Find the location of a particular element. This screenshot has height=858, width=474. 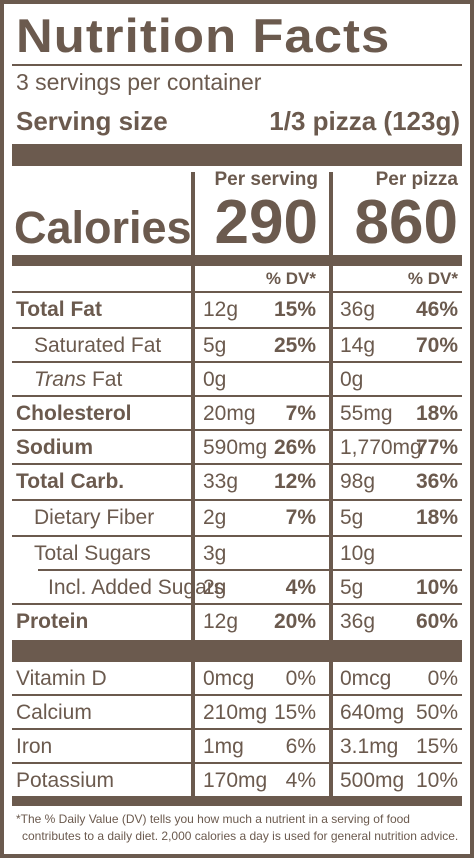

nutrient-row-total-fat: Total Fat 12g 15% 36g 46% is located at coordinates (237, 310).